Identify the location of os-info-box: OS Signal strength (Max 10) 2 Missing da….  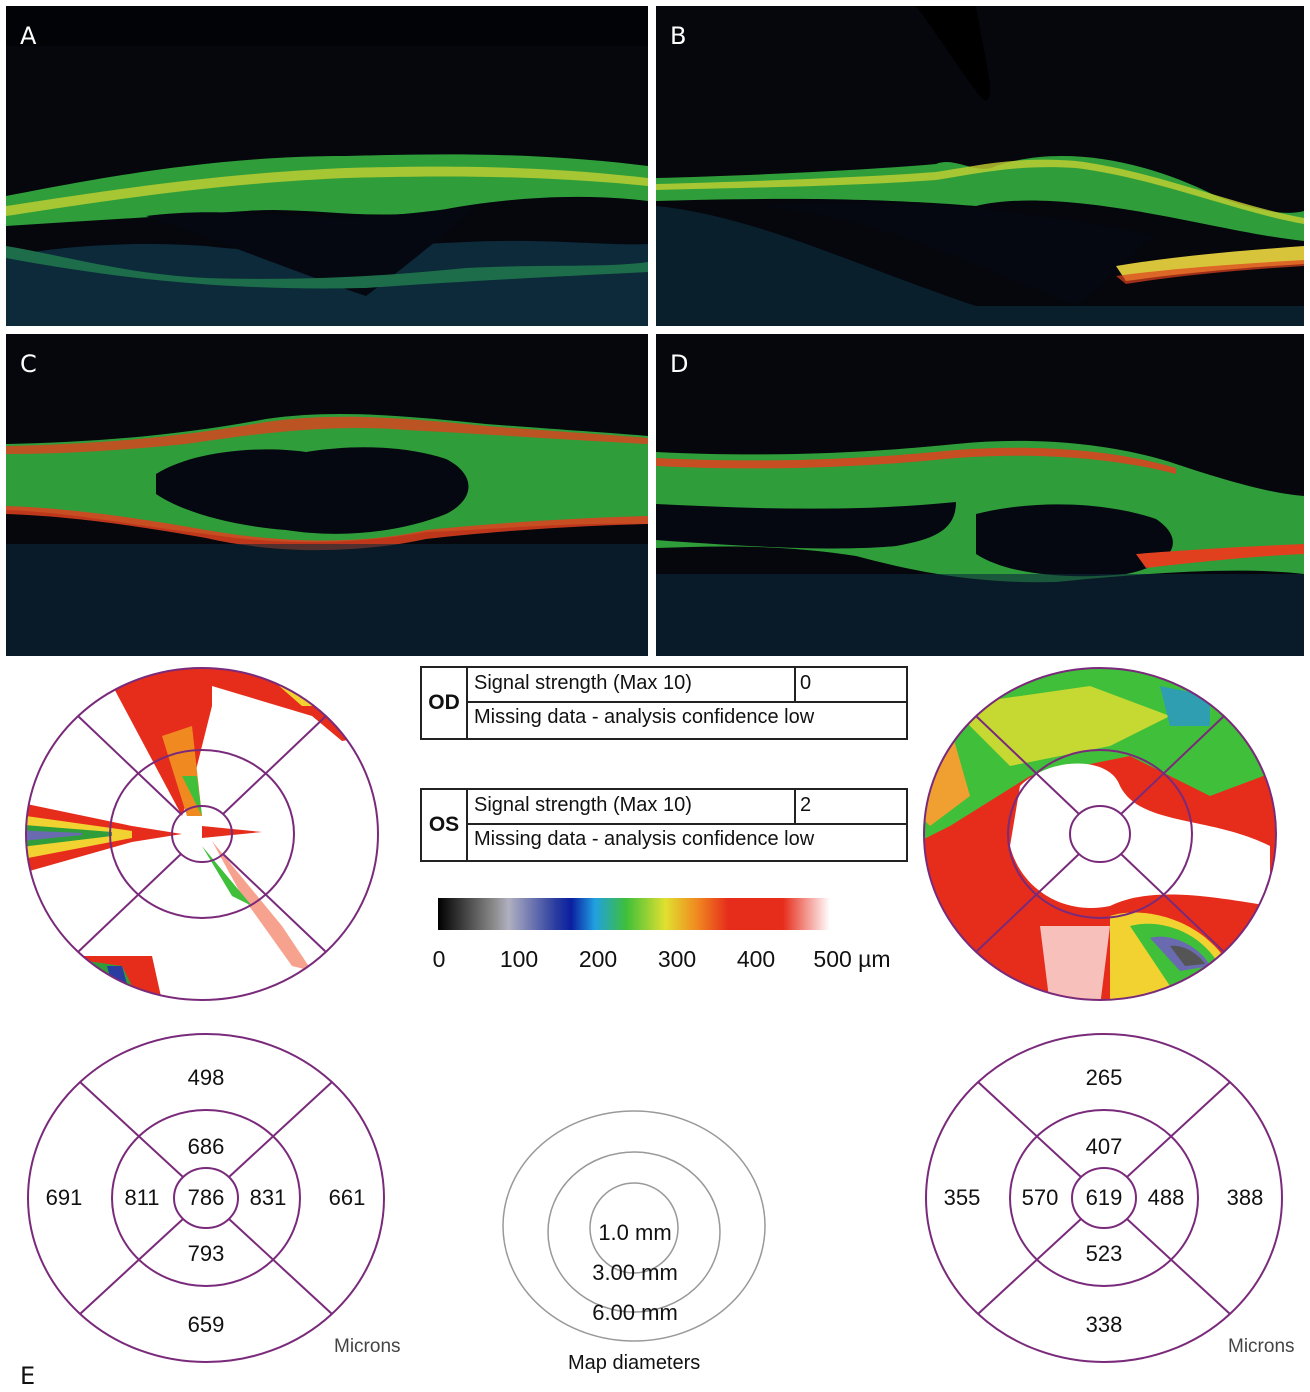
(664, 825).